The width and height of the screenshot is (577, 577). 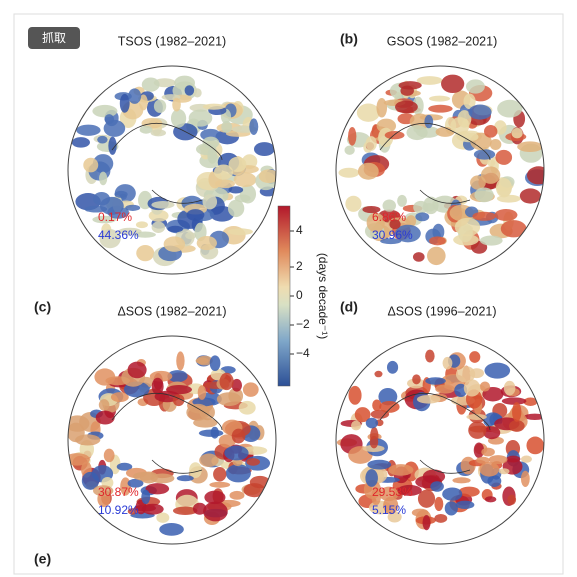 I want to click on map-panel, so click(x=172, y=440).